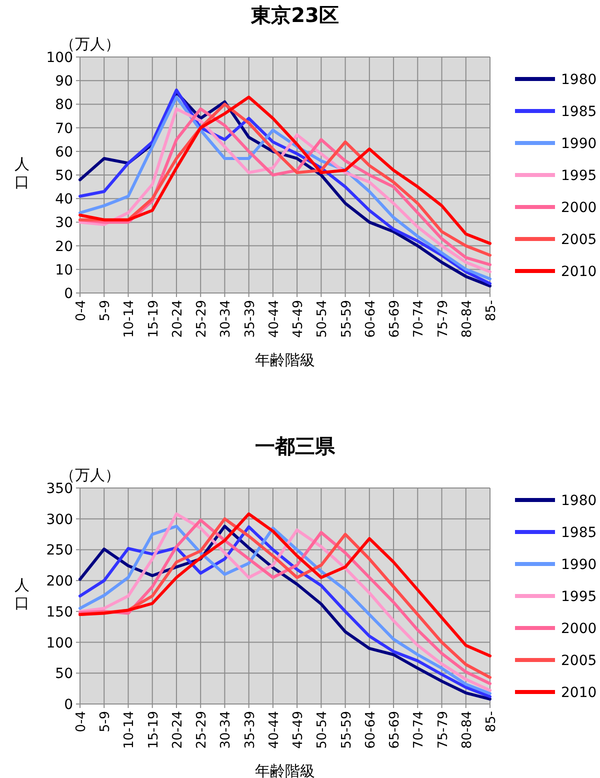  Describe the element at coordinates (64, 82) in the screenshot. I see `y-tick-label: 90` at that location.